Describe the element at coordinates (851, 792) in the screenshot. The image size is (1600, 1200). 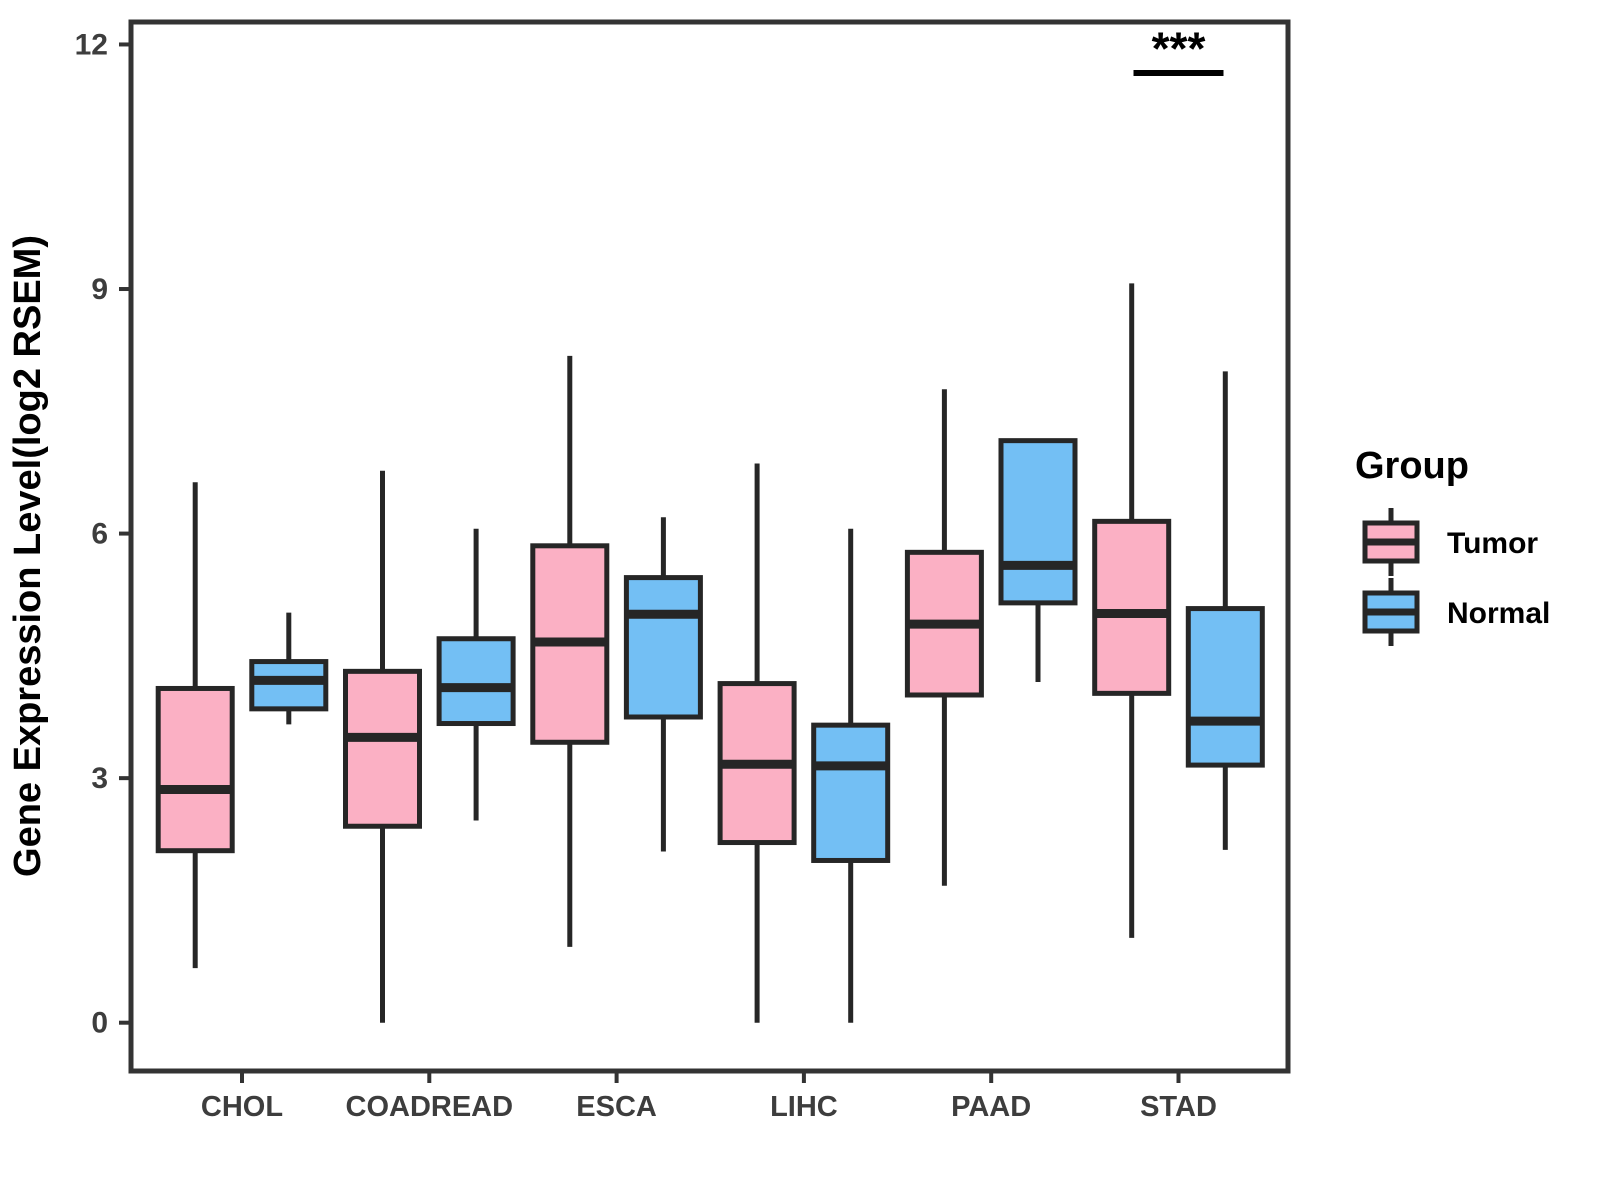
I see `box-LIHC-Normal` at that location.